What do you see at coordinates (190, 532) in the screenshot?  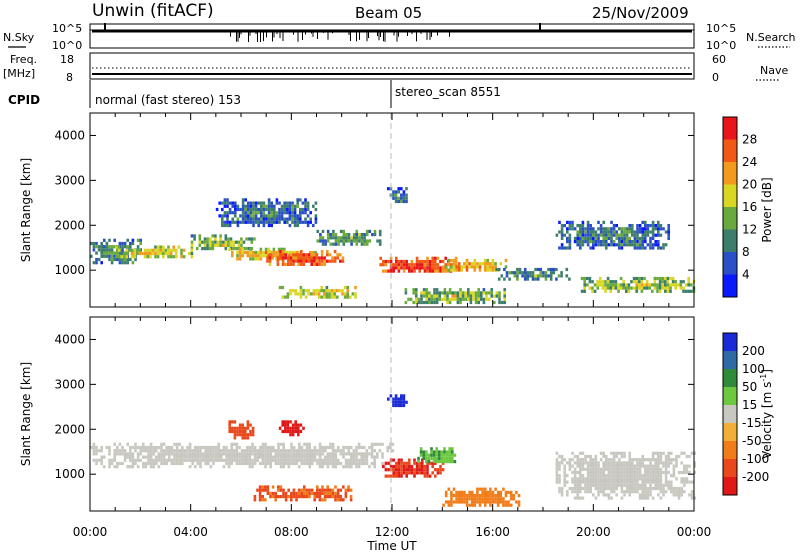 I see `x-tick-label: 04:00` at bounding box center [190, 532].